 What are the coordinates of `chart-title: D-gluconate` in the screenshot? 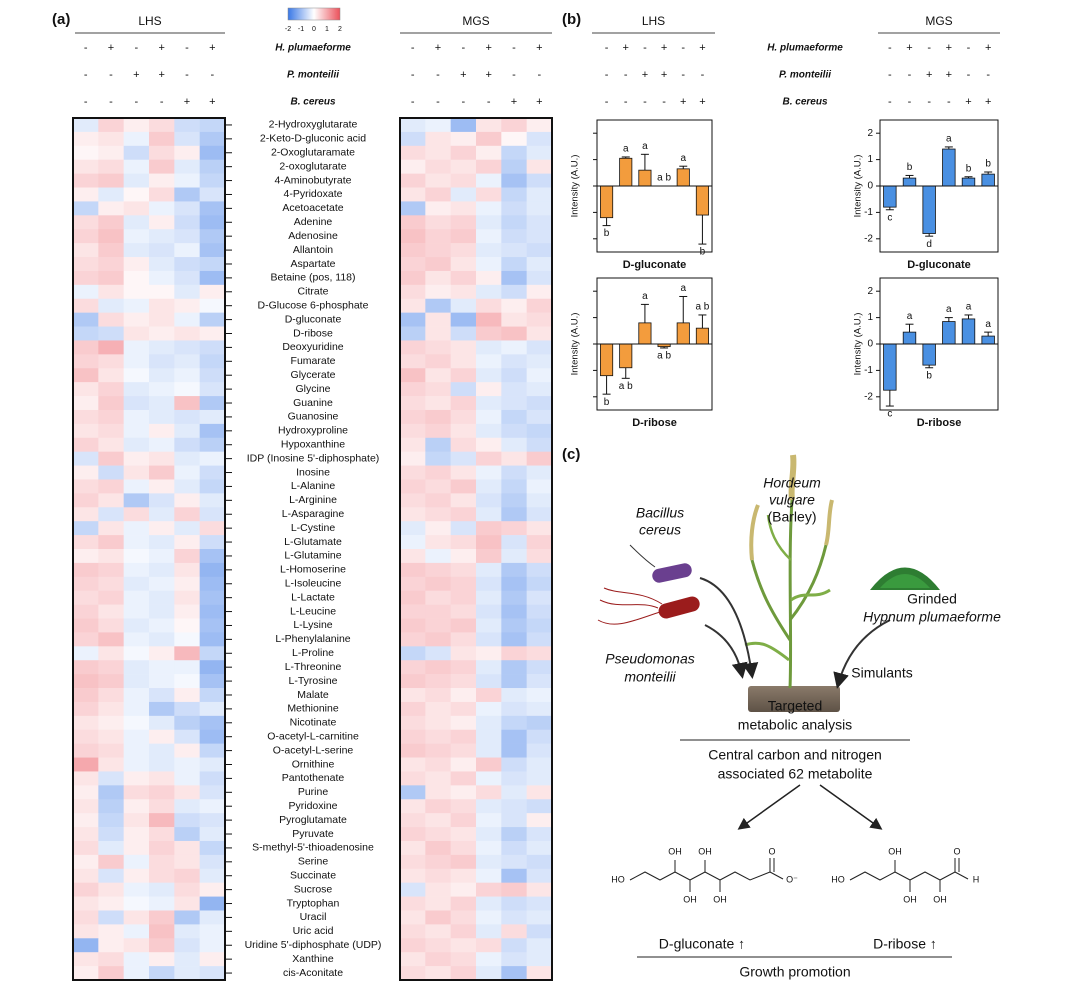 It's located at (939, 265).